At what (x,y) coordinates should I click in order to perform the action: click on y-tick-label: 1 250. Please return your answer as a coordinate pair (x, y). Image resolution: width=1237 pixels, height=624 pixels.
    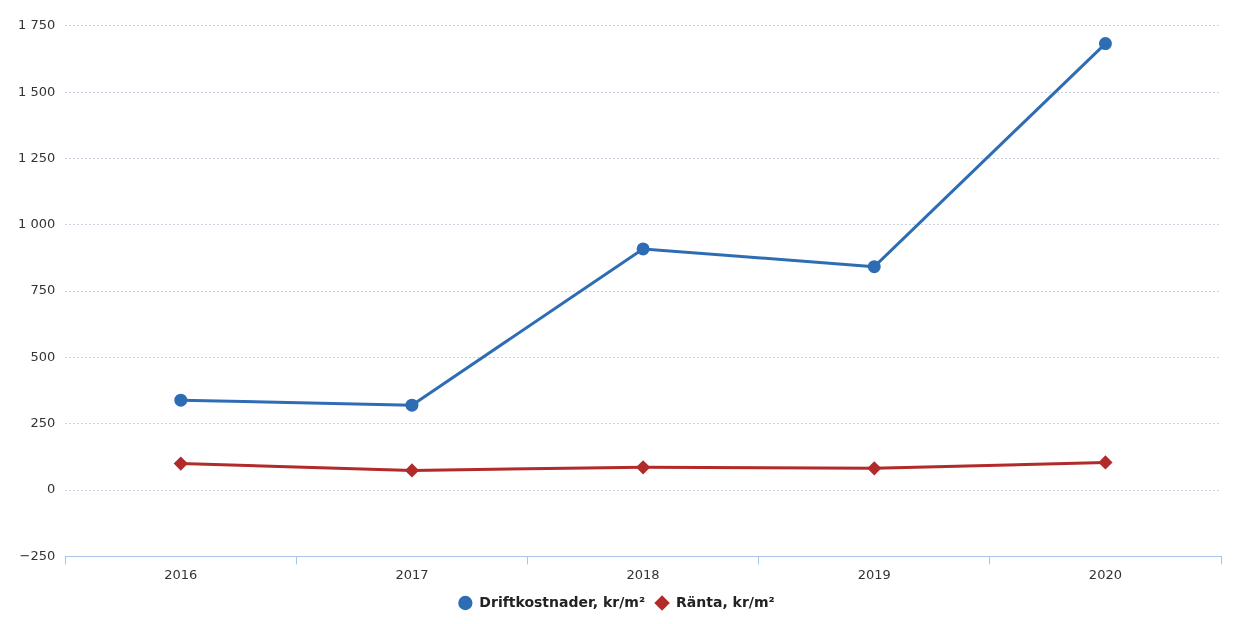
    Looking at the image, I should click on (37, 157).